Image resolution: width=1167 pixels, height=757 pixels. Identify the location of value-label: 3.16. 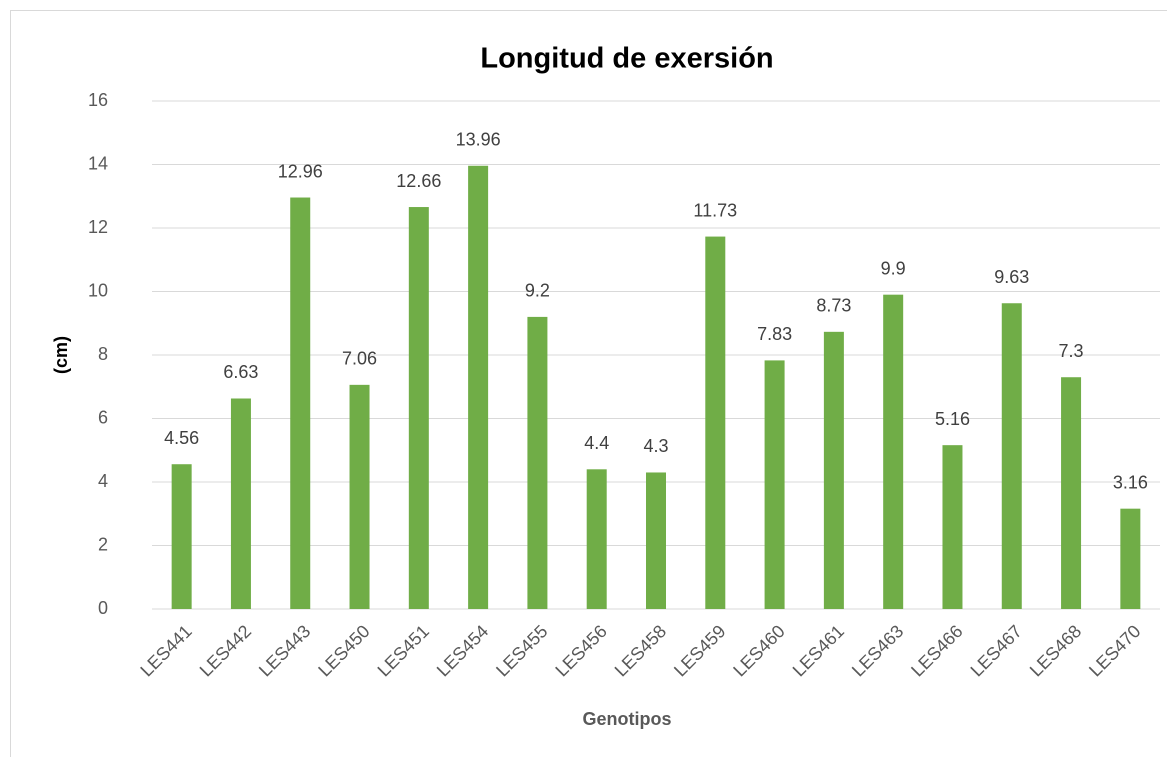
(1130, 482).